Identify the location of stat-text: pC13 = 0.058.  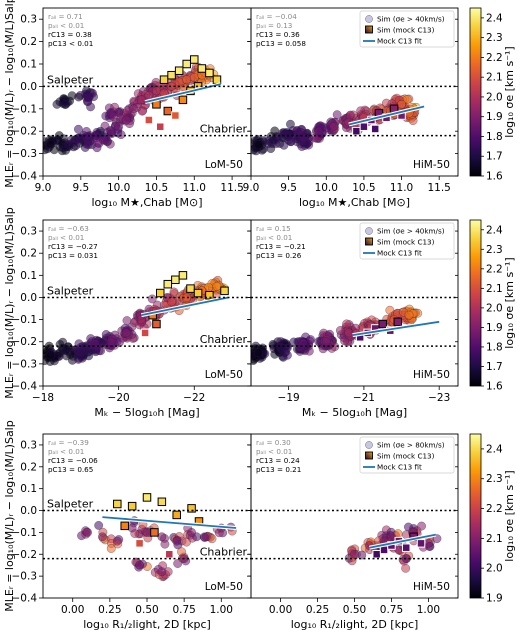
(281, 43).